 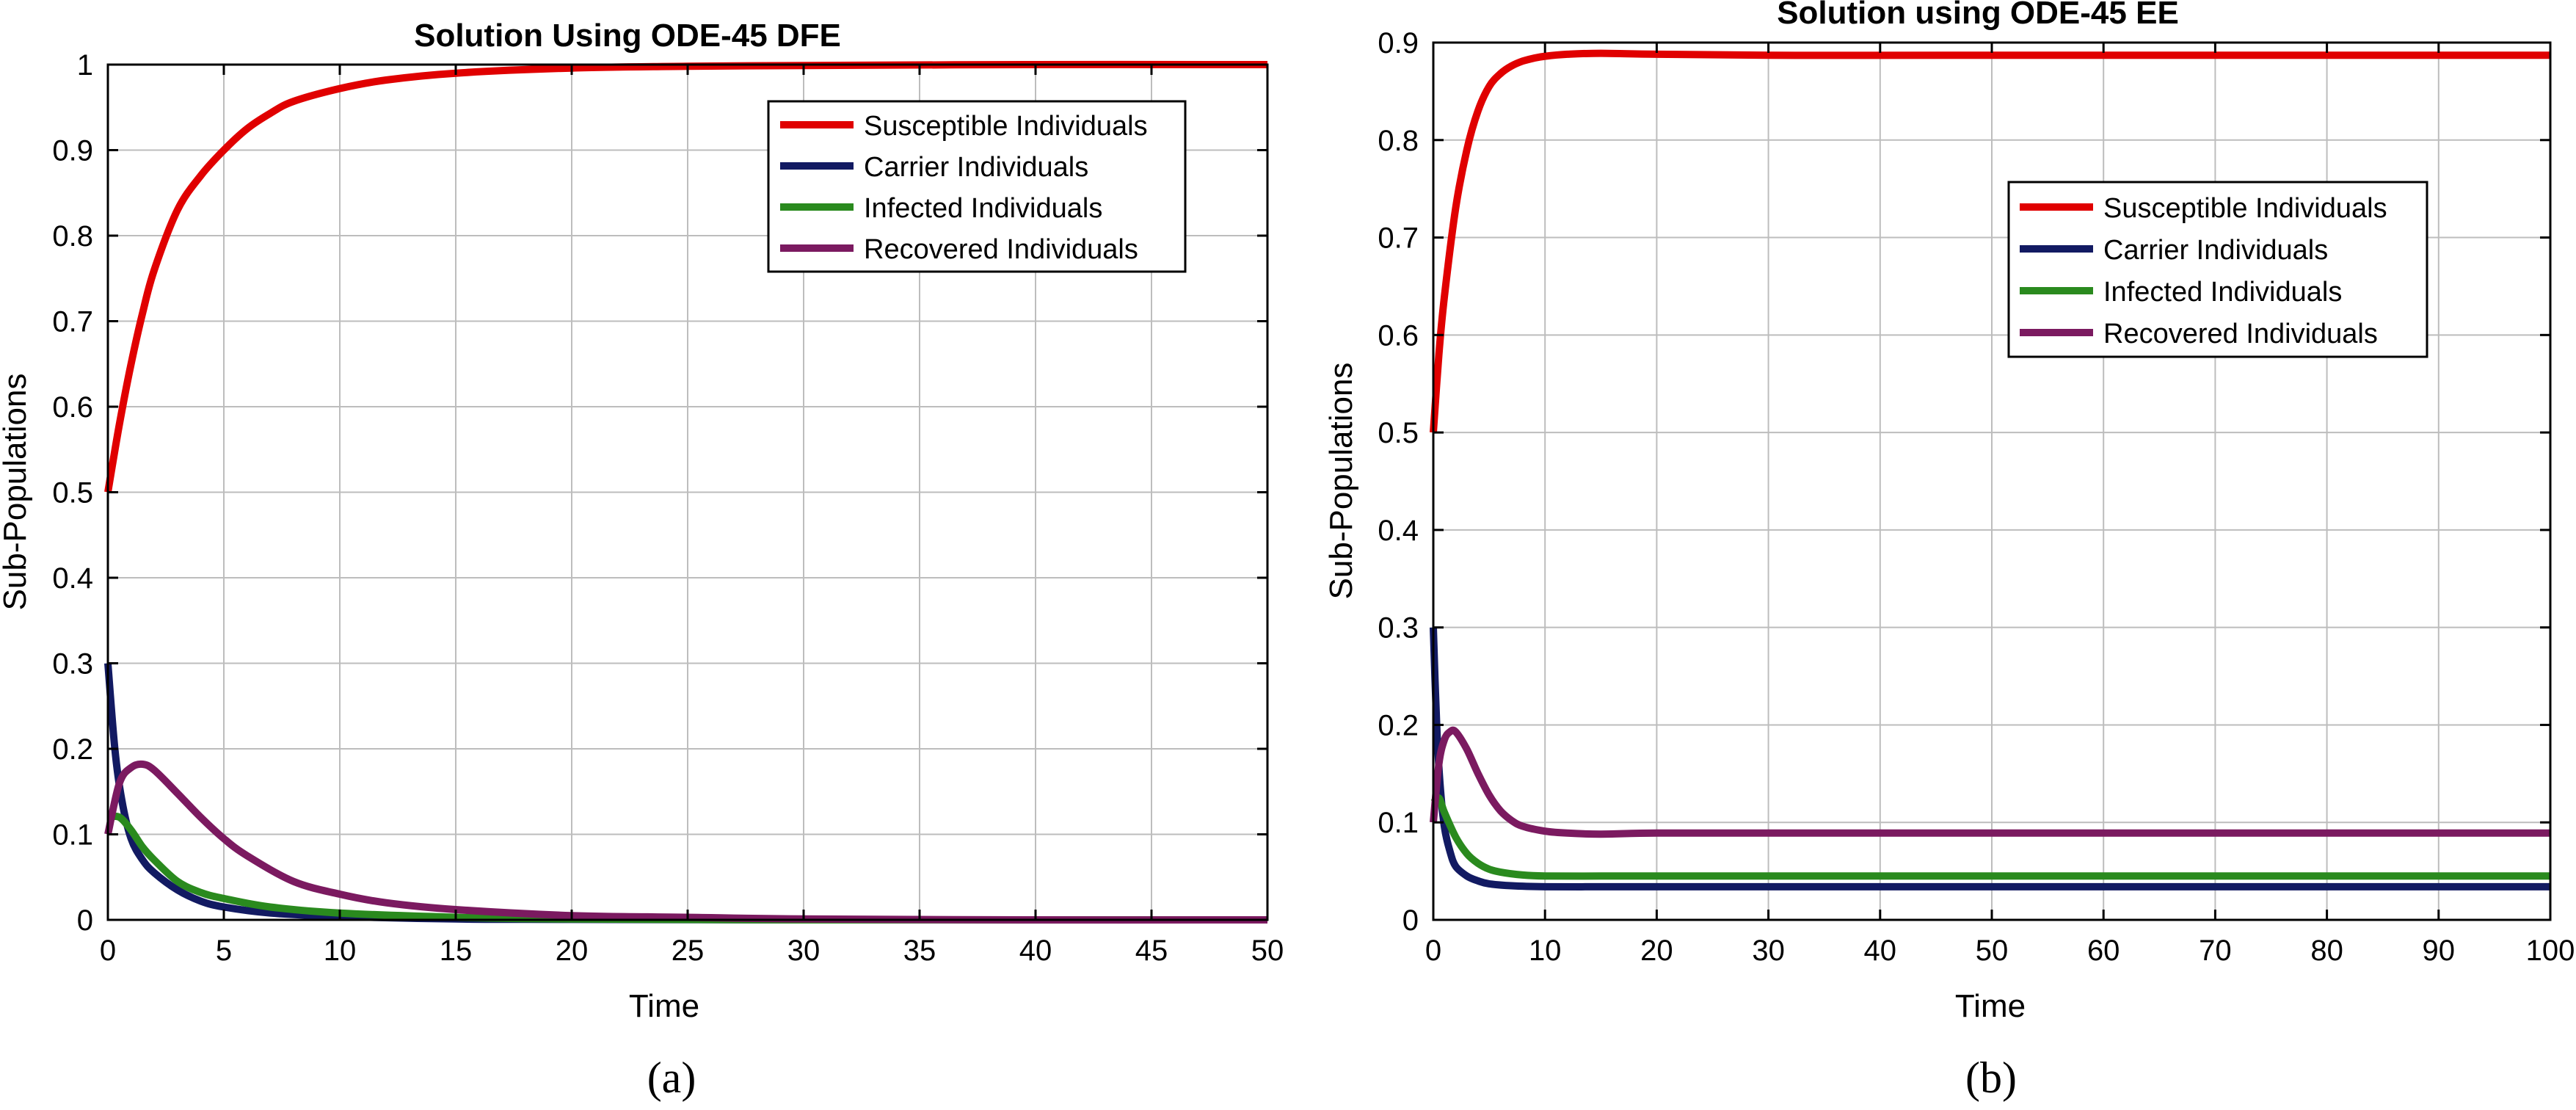 I want to click on chart-a-x-tick-label: 20, so click(x=572, y=951).